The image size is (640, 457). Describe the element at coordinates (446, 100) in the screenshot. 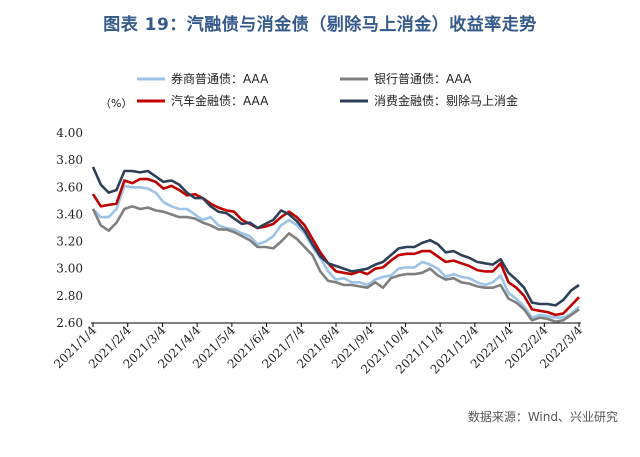

I see `legend-label: 消费金融债：剔除马上消金` at that location.